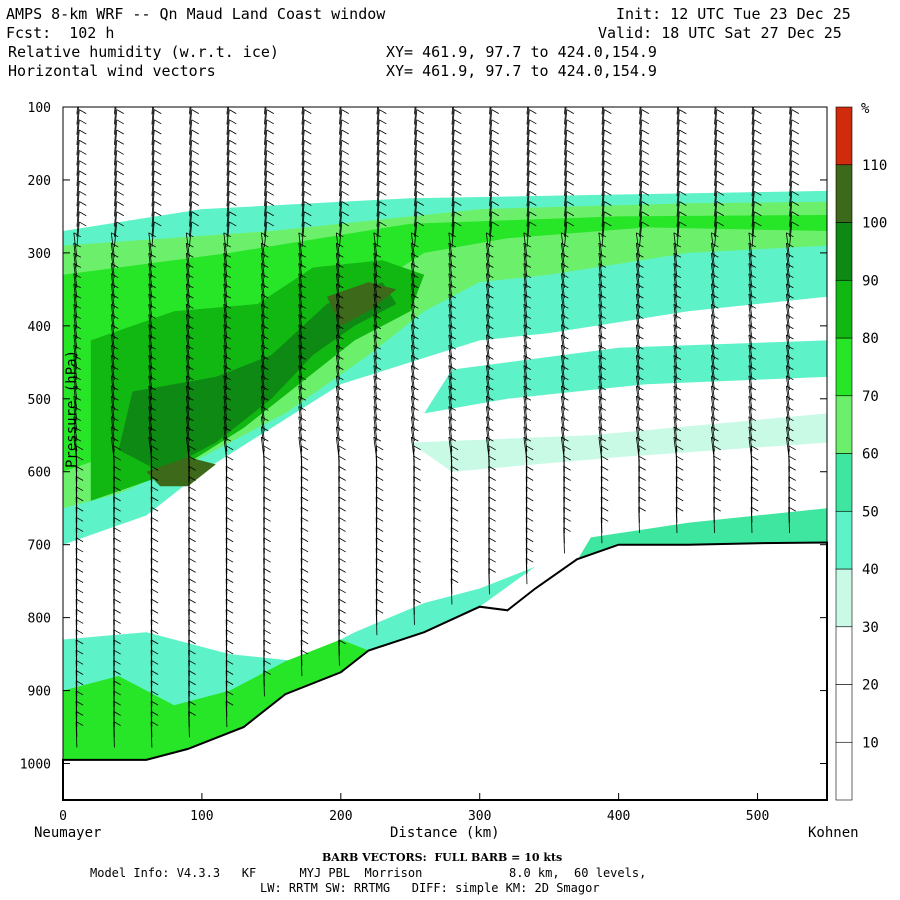 Image resolution: width=900 pixels, height=900 pixels. What do you see at coordinates (874, 224) in the screenshot?
I see `colorbar-label: 100` at bounding box center [874, 224].